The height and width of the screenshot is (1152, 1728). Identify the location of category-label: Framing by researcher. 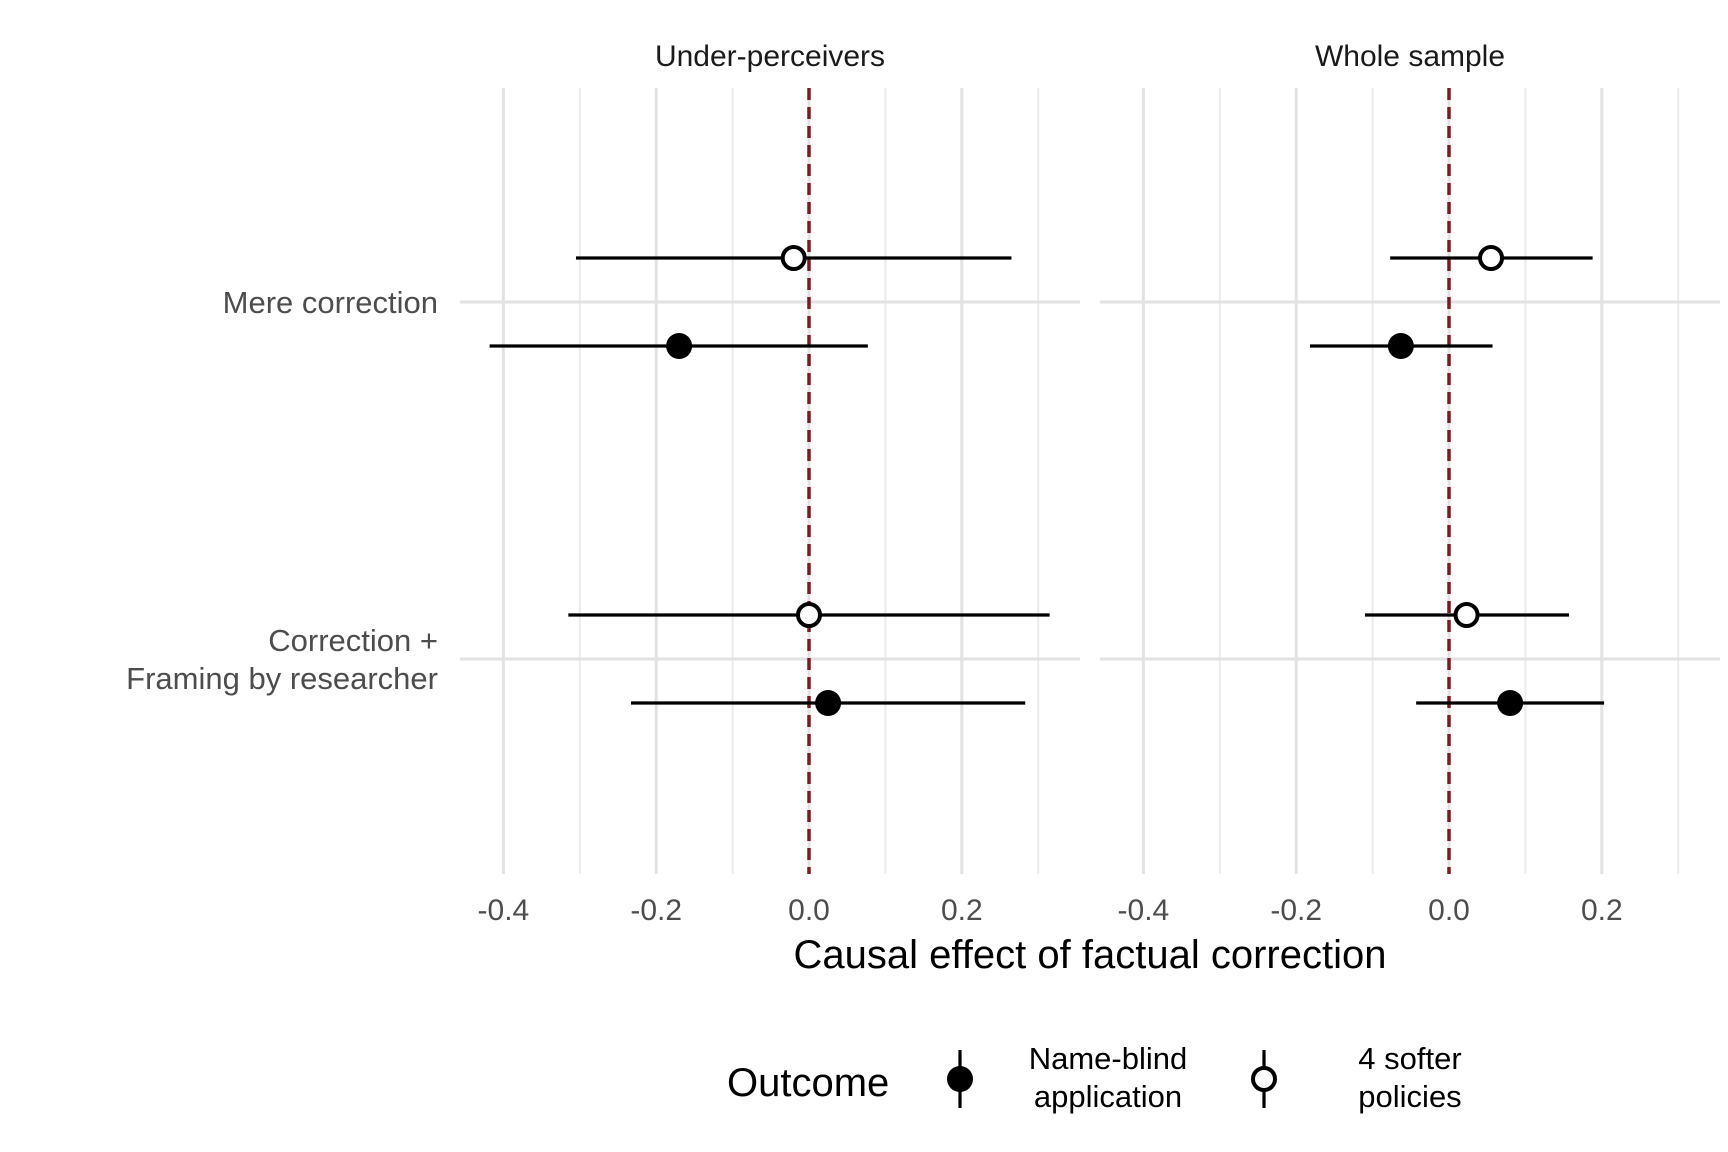
(282, 678).